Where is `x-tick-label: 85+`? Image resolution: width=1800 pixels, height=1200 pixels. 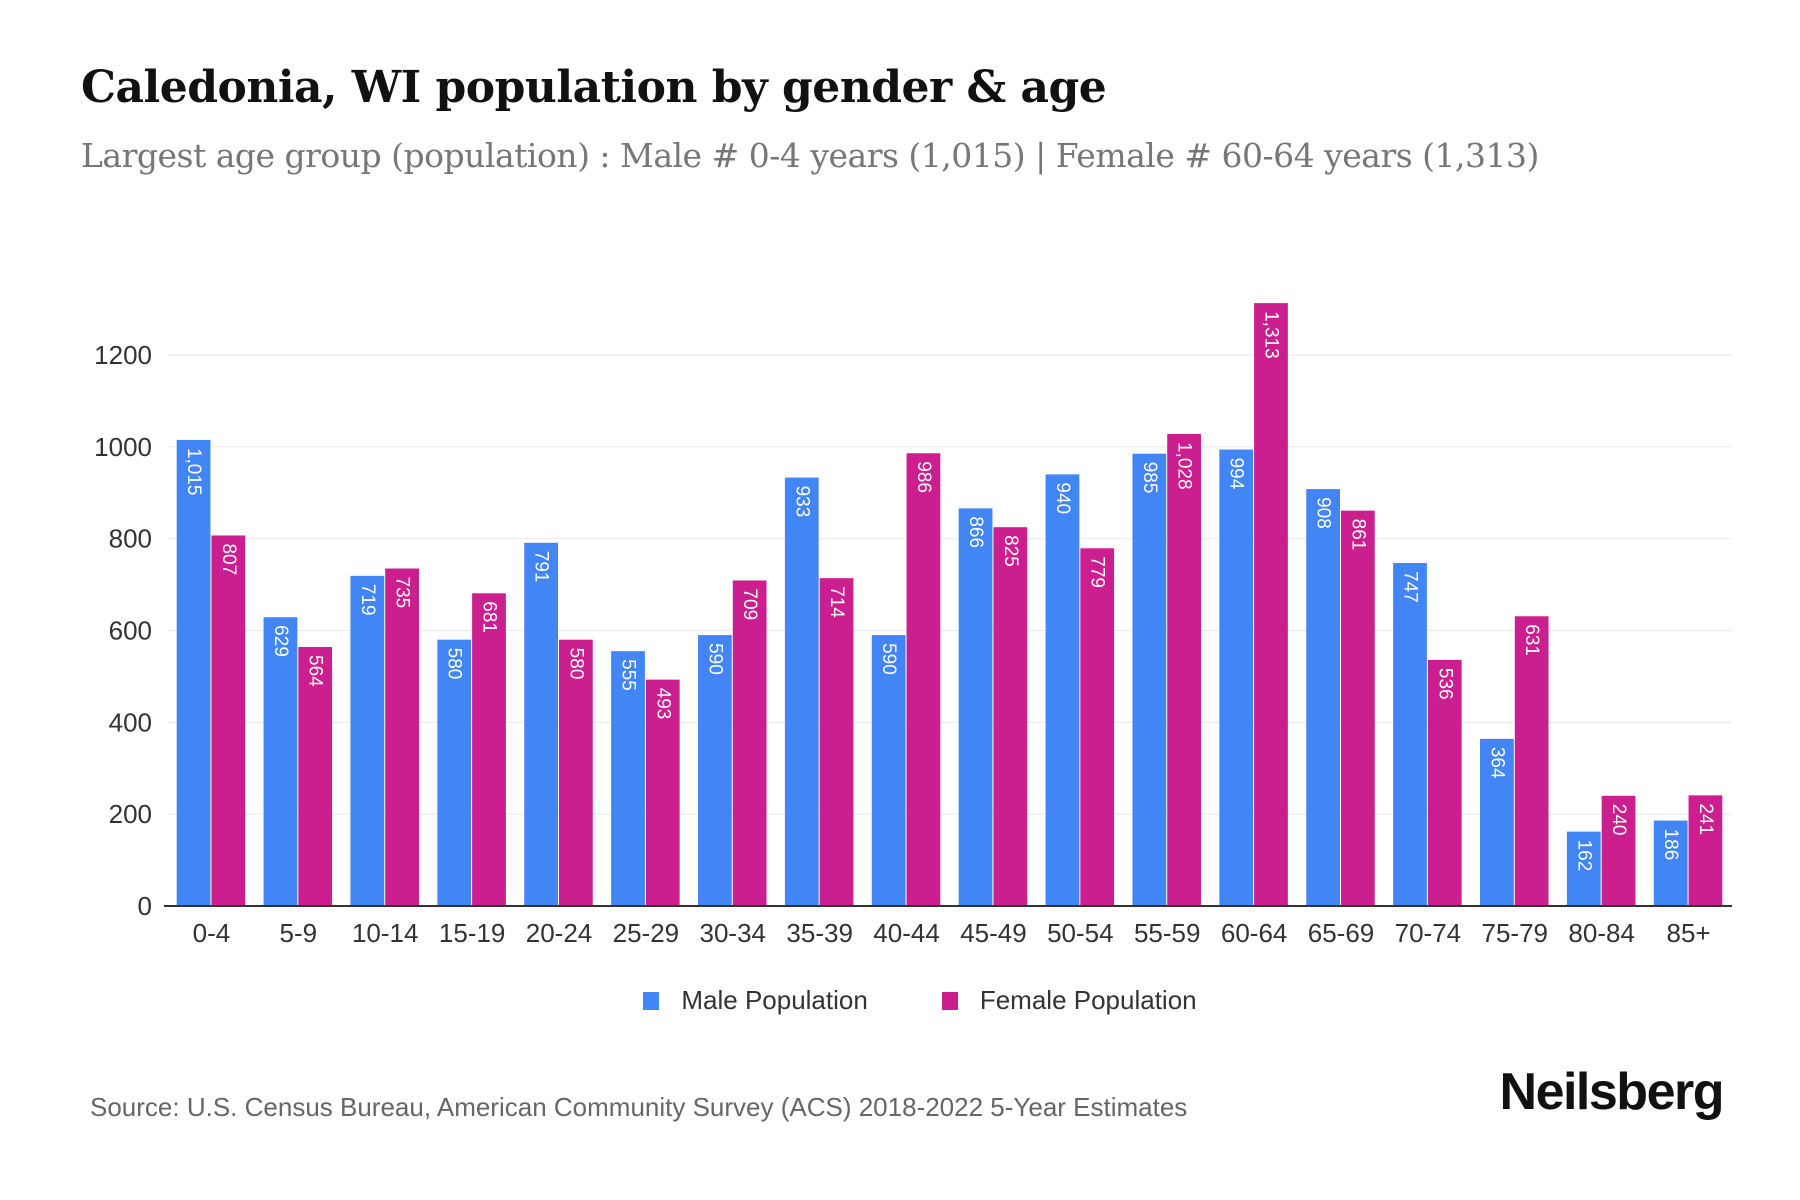 x-tick-label: 85+ is located at coordinates (1689, 933).